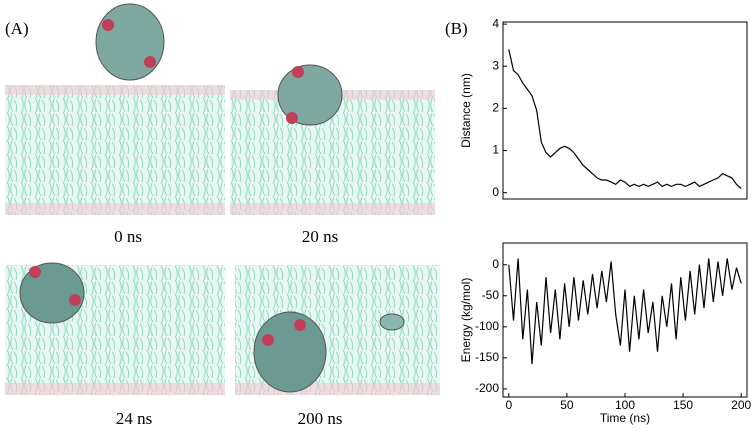 The width and height of the screenshot is (755, 436). What do you see at coordinates (625, 405) in the screenshot?
I see `x-tick-label: 100` at bounding box center [625, 405].